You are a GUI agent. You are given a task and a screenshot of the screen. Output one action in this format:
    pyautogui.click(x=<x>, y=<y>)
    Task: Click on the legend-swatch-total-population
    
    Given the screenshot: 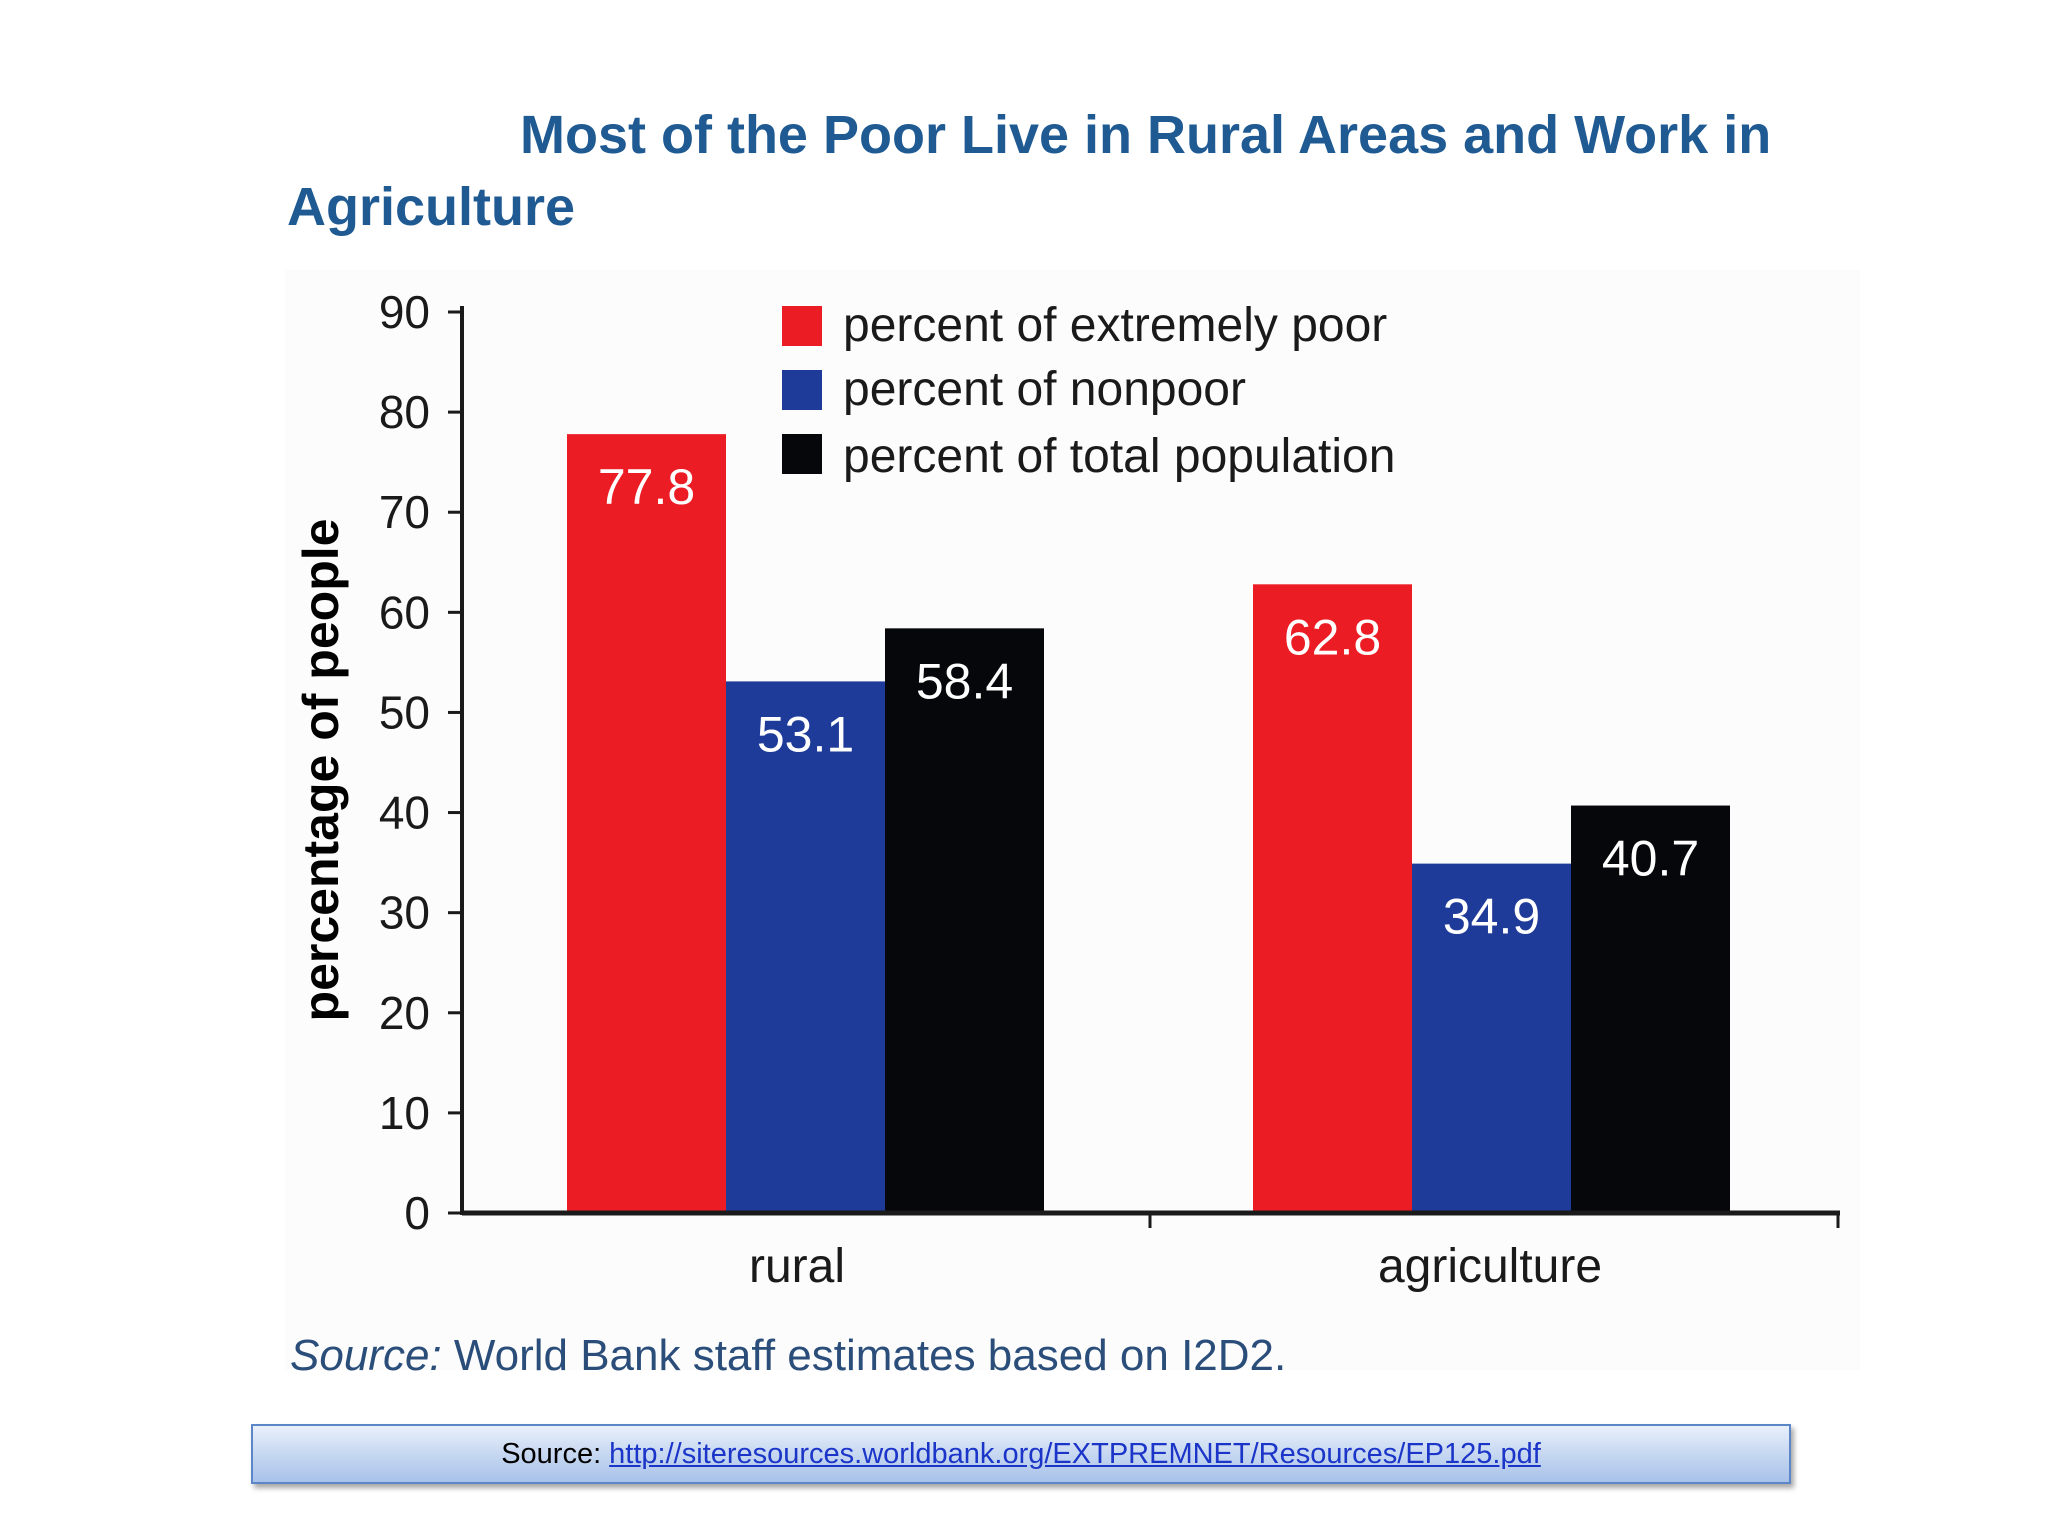 What is the action you would take?
    pyautogui.click(x=802, y=454)
    